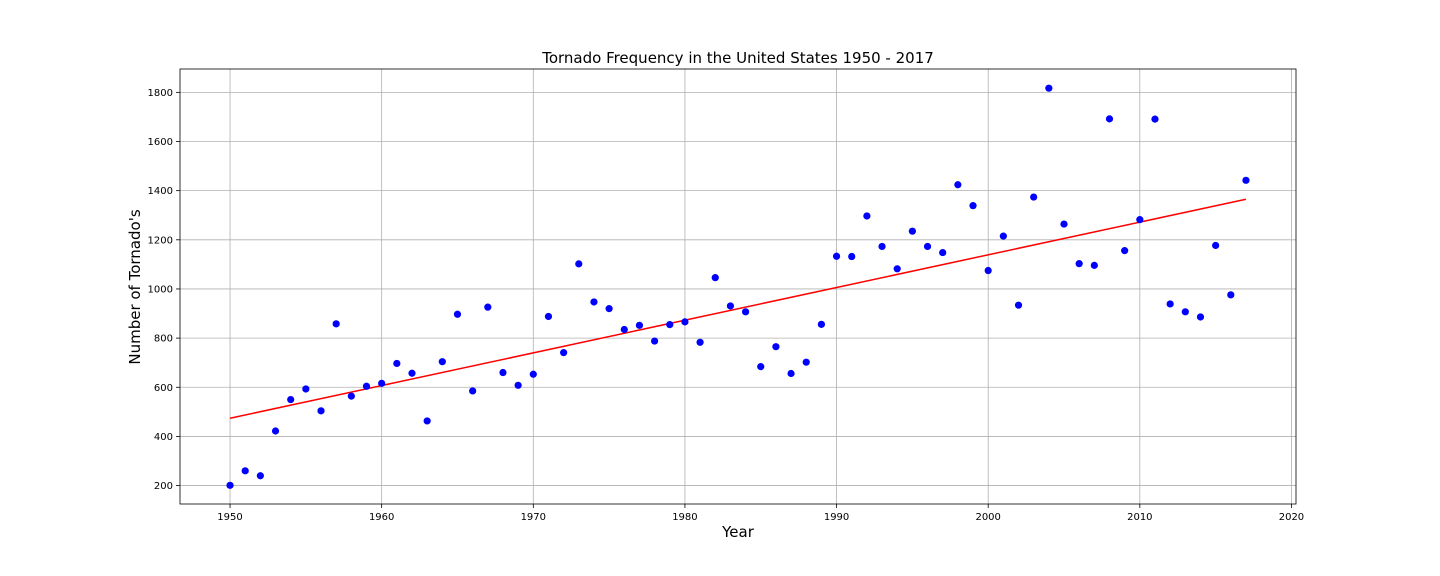 This screenshot has width=1440, height=576. I want to click on y-tick-label: 800, so click(163, 339).